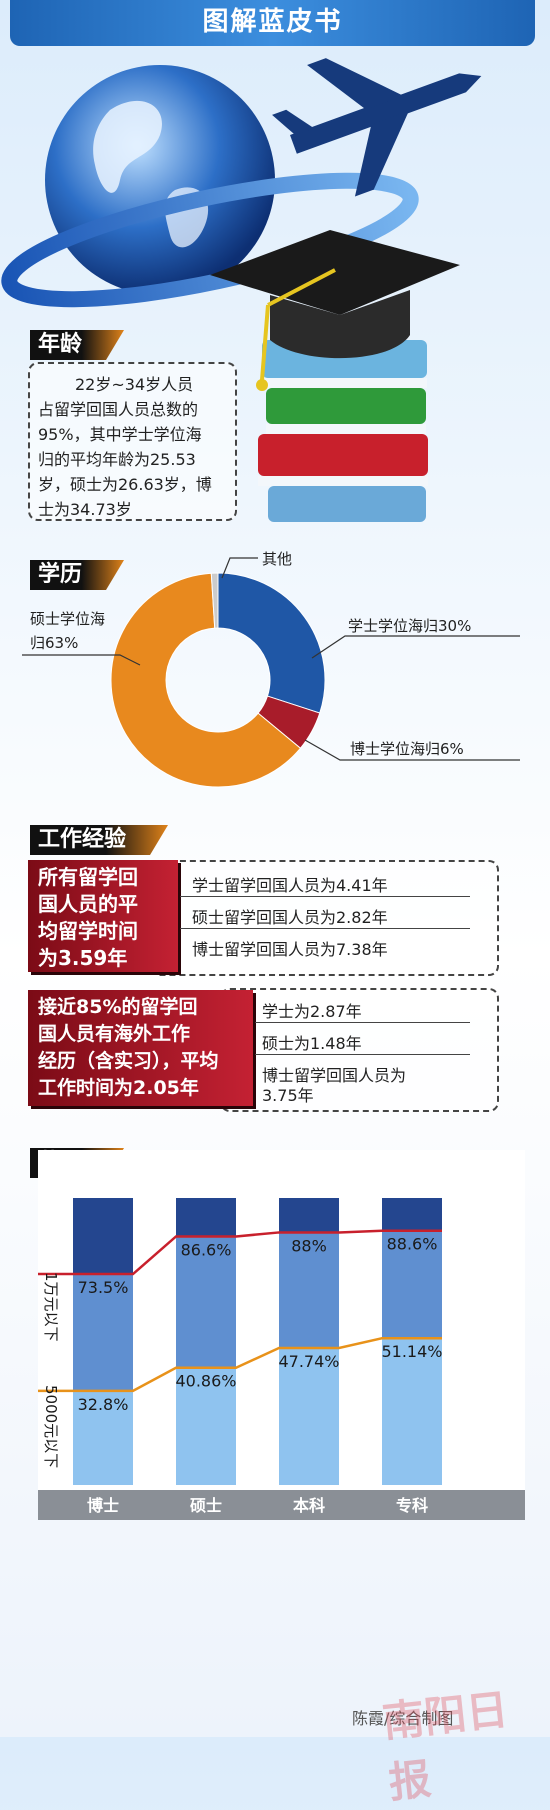 The width and height of the screenshot is (550, 1810). I want to click on age-text-line: 士为34.73岁, so click(85, 509).